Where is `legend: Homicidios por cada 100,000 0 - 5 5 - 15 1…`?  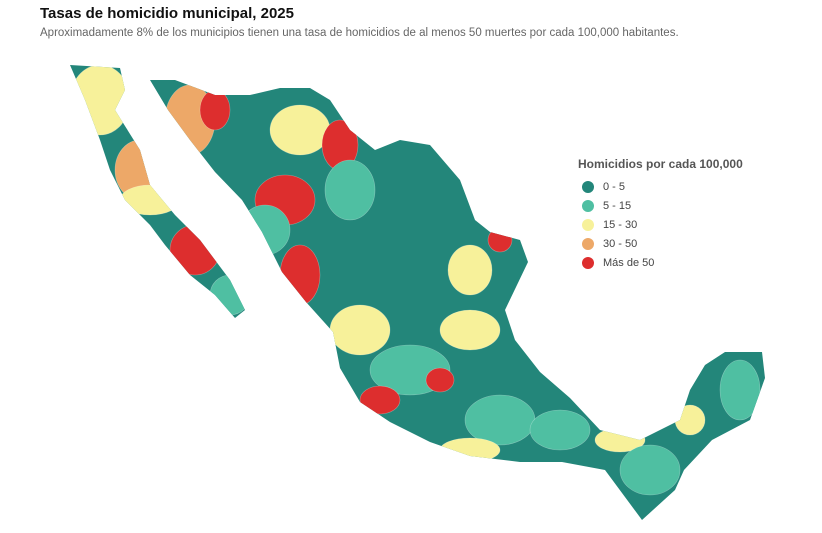 legend: Homicidios por cada 100,000 0 - 5 5 - 15 1… is located at coordinates (660, 213).